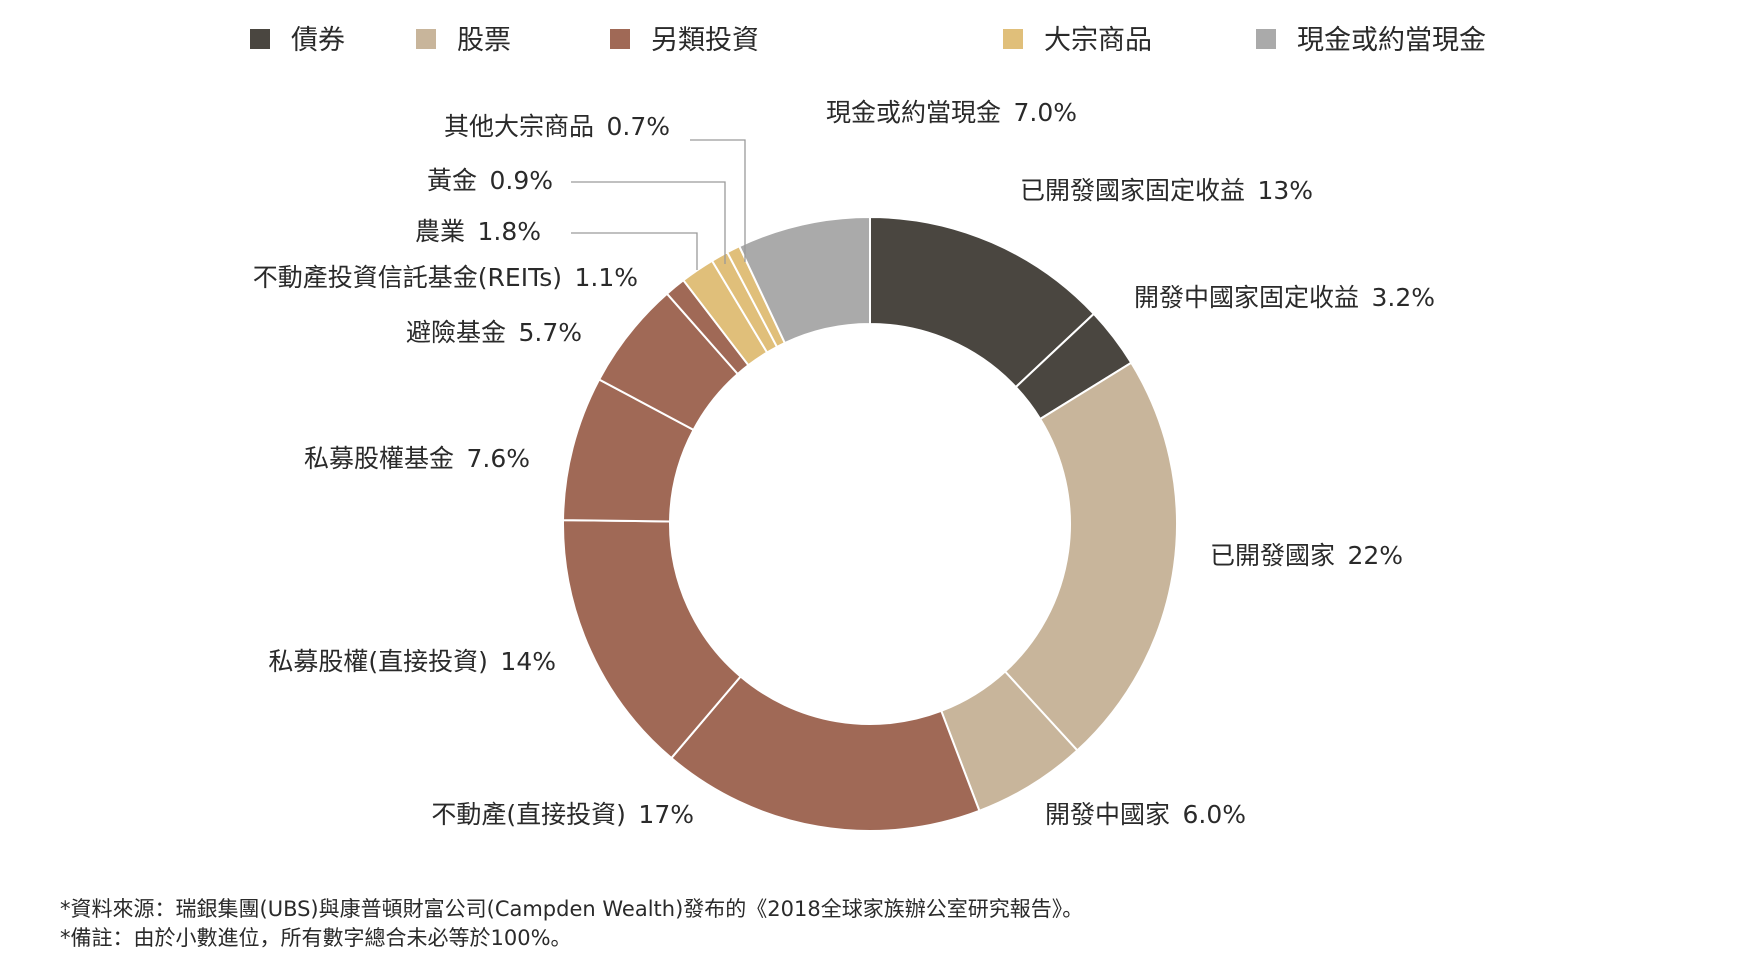 The width and height of the screenshot is (1737, 964). I want to click on slice-label-8: 不動產投資信託基金(REITs) 1.1%, so click(445, 277).